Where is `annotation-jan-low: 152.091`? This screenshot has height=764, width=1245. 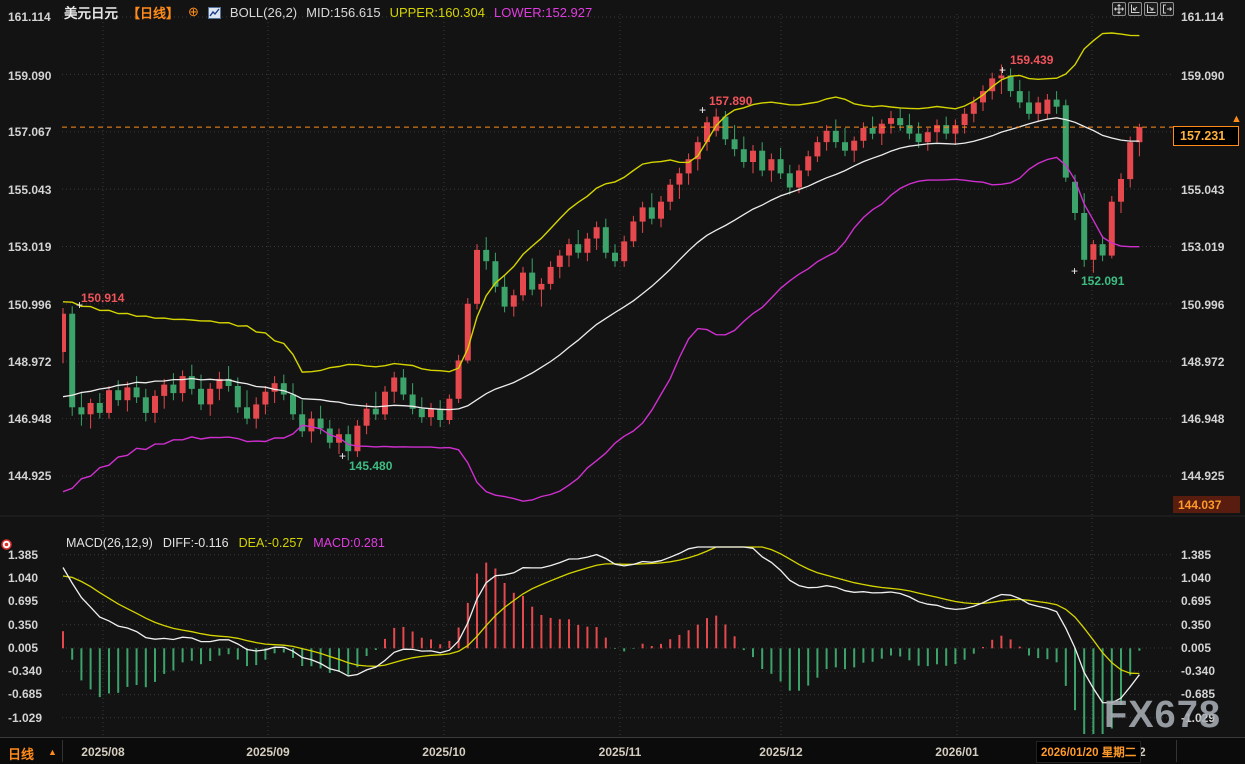 annotation-jan-low: 152.091 is located at coordinates (1103, 281).